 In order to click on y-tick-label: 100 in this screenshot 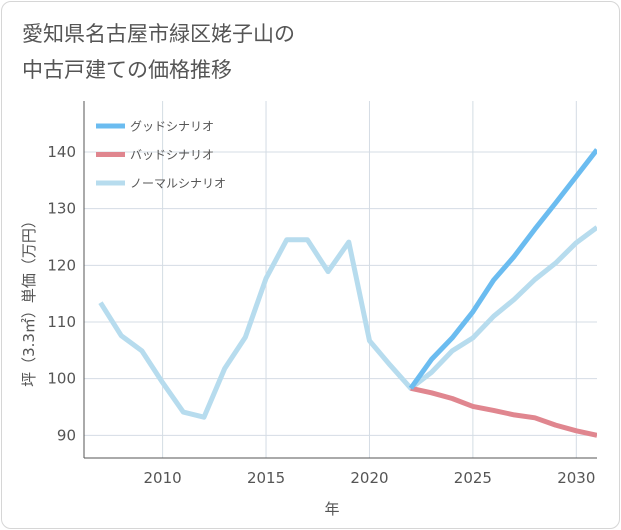, I will do `click(61, 379)`.